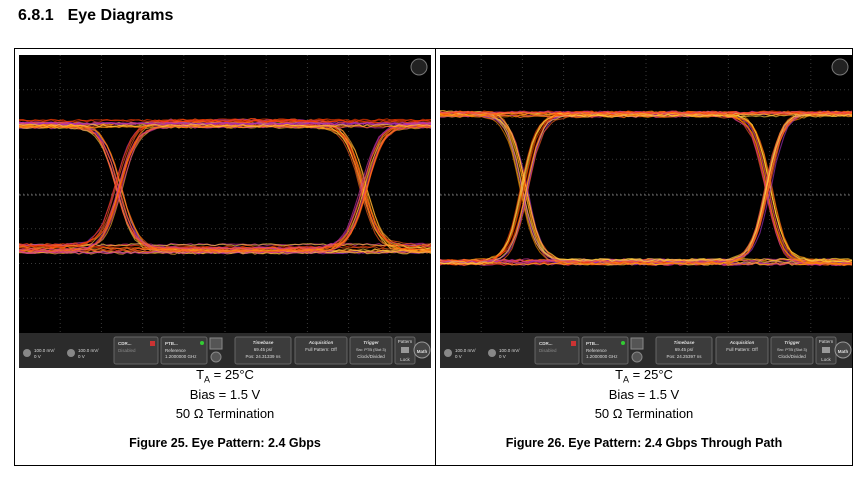 This screenshot has height=481, width=856. I want to click on eye-traces, so click(225, 186).